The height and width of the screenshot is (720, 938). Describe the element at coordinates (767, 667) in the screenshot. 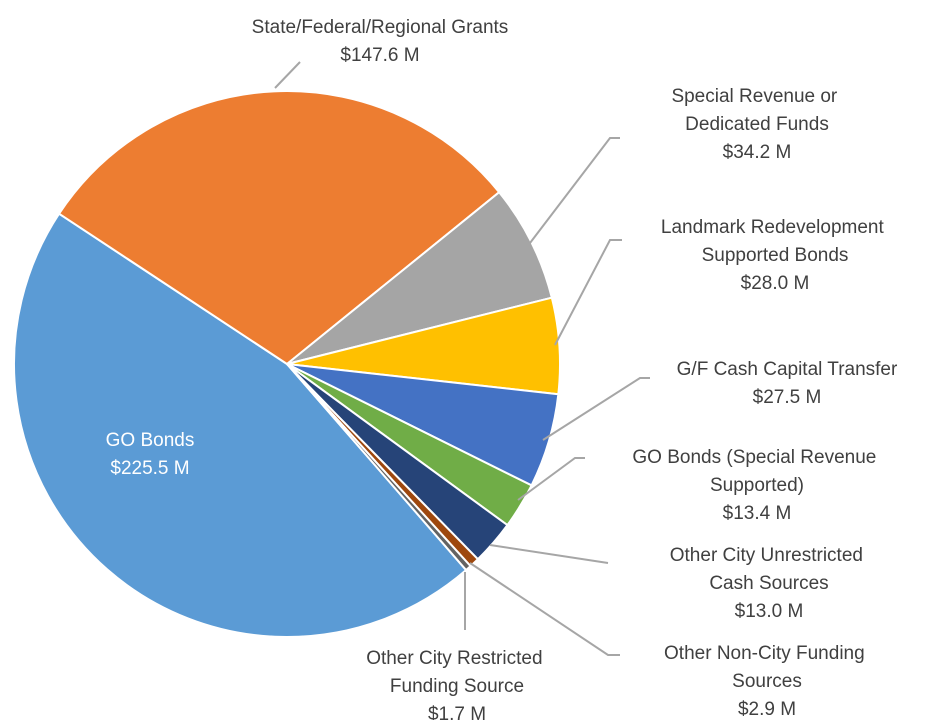

I see `slice-label: Other Non-City Funding Sources` at that location.